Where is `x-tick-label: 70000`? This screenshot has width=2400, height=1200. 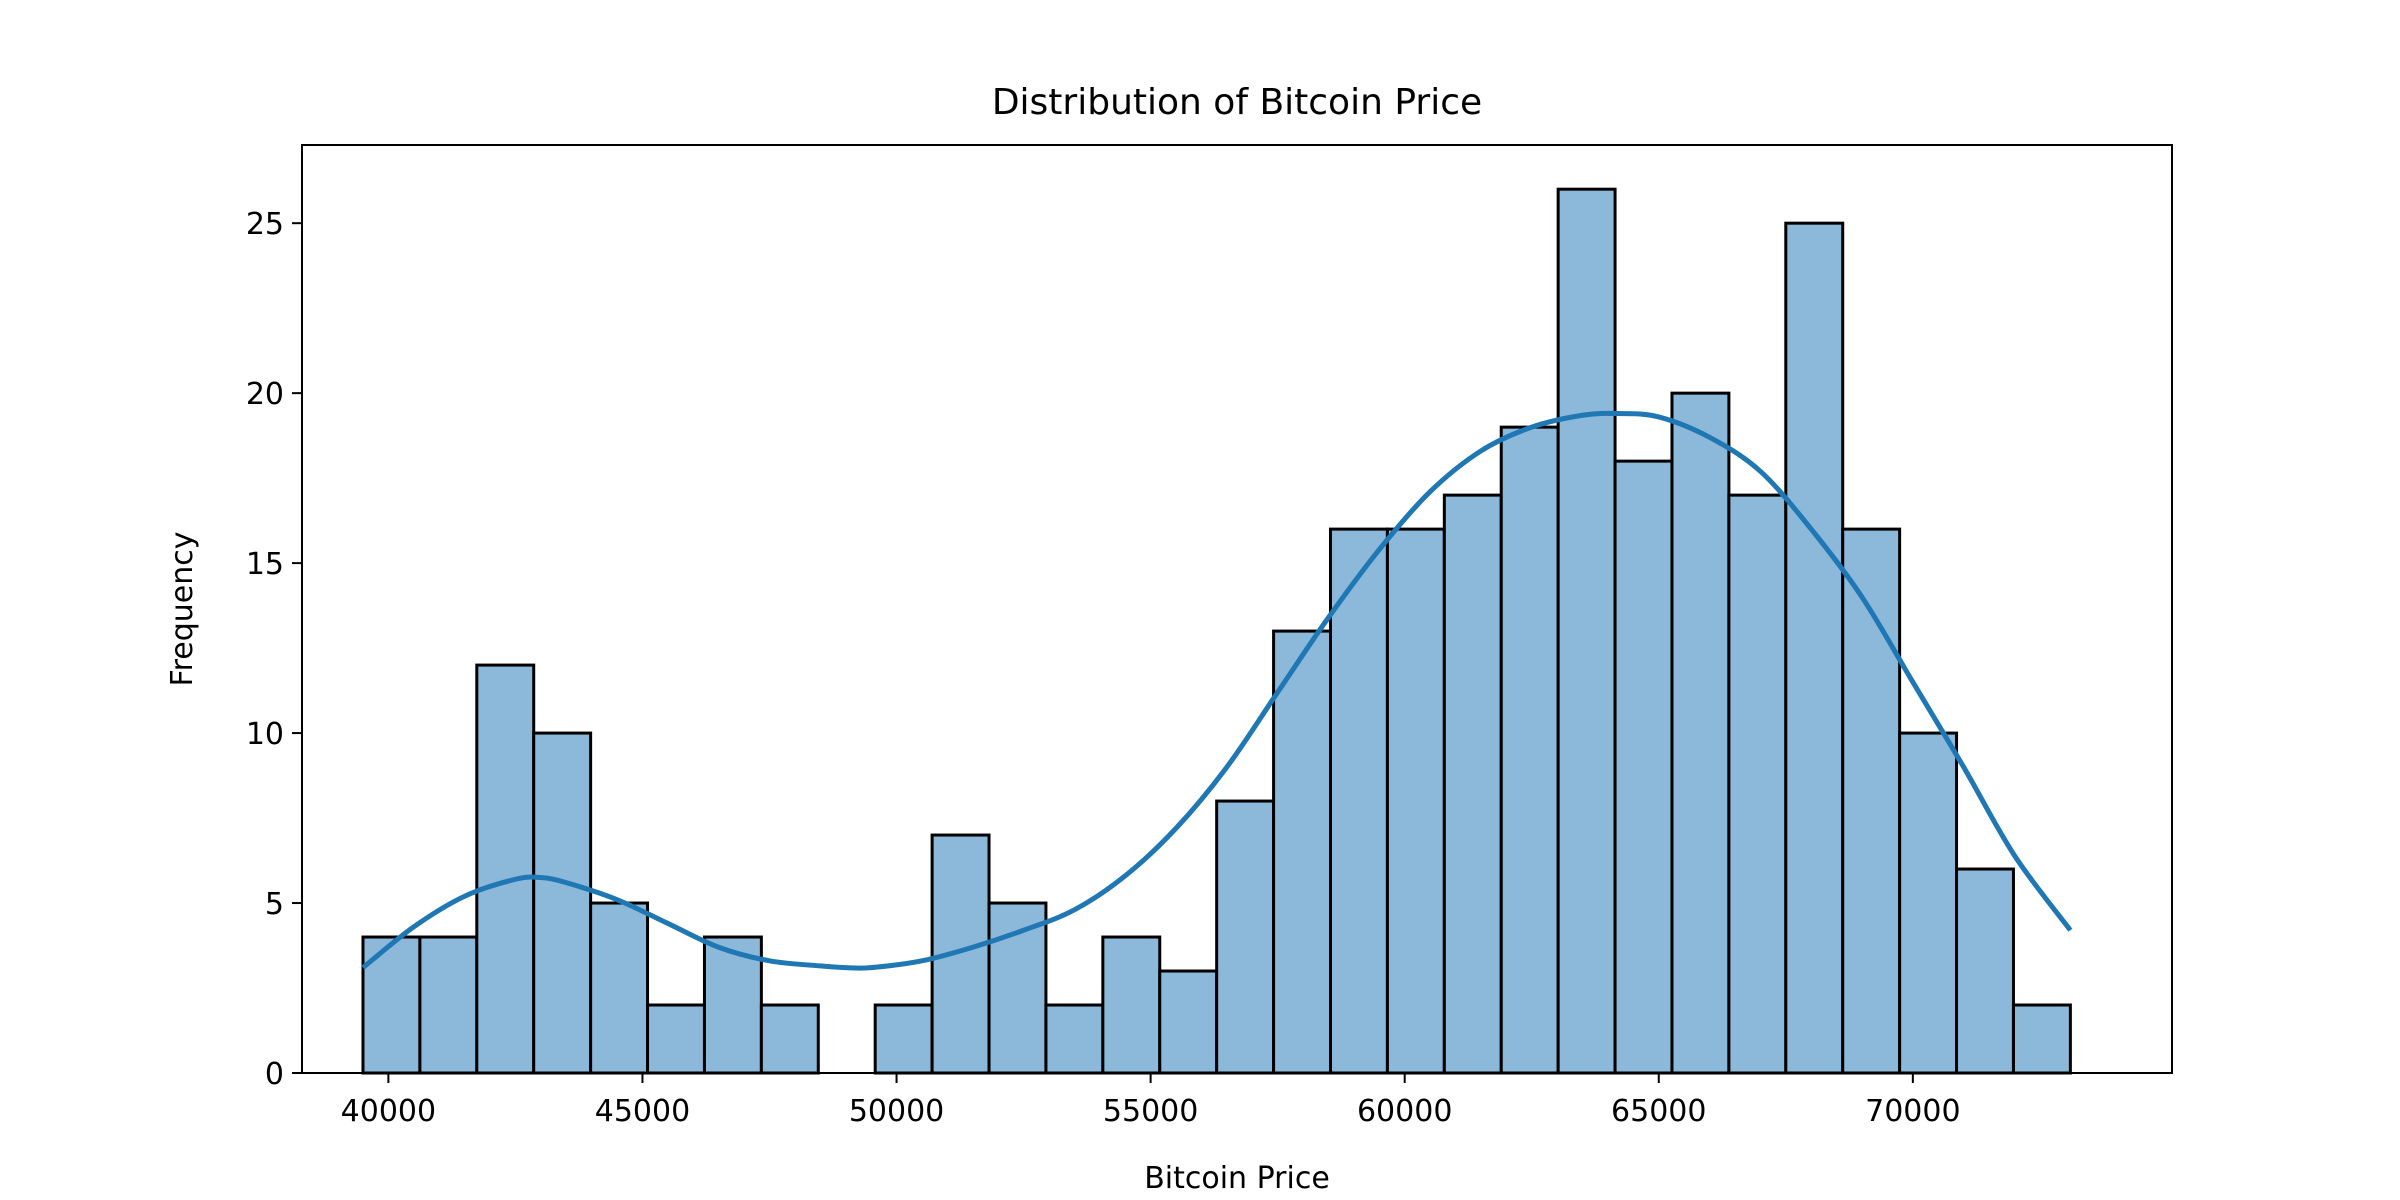
x-tick-label: 70000 is located at coordinates (1912, 1111).